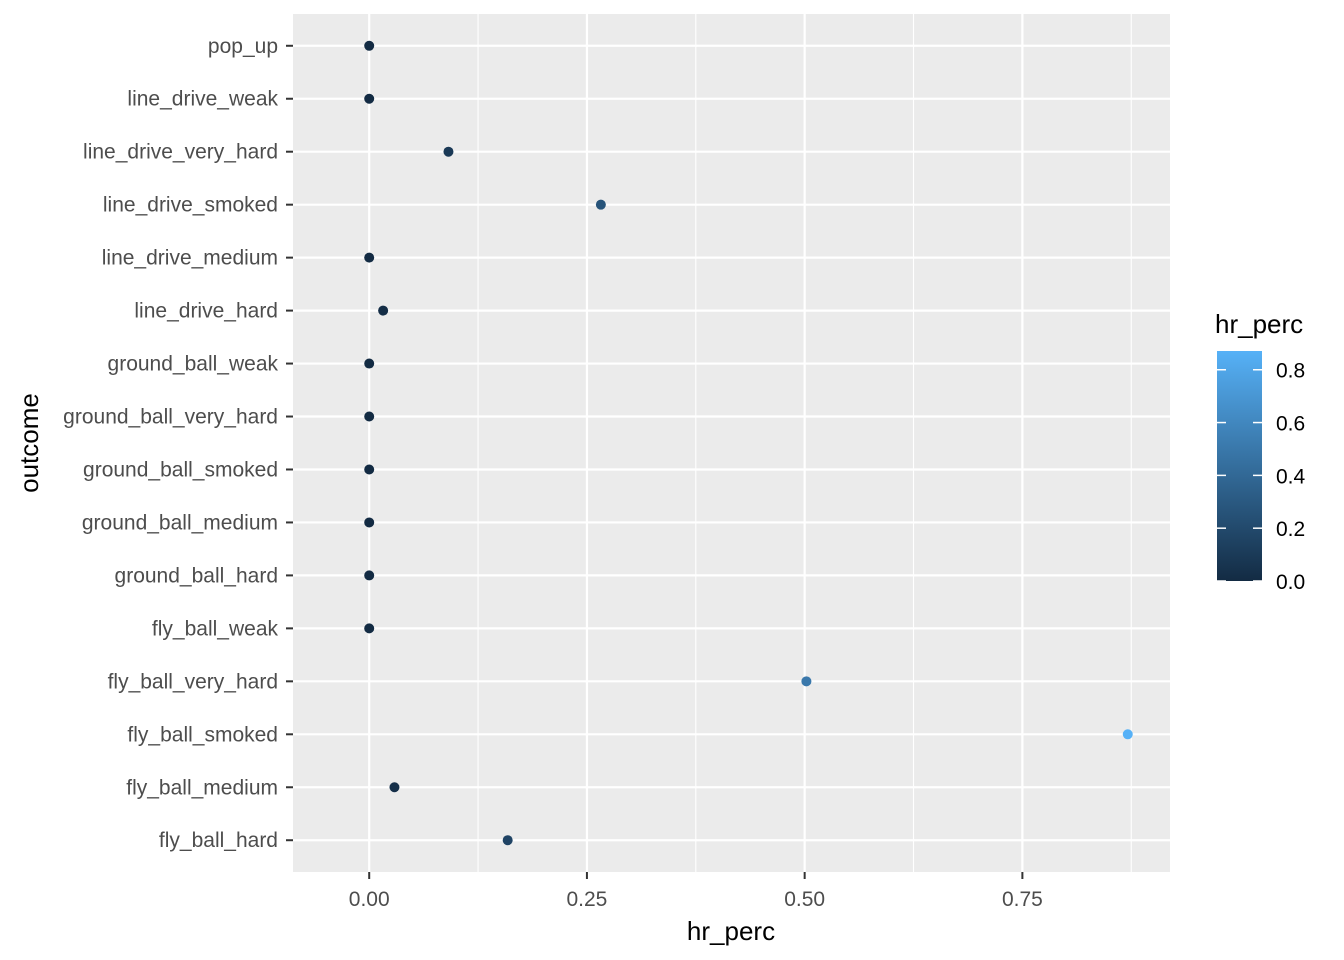  What do you see at coordinates (180, 522) in the screenshot?
I see `y-tick-label: ground_ball_medium` at bounding box center [180, 522].